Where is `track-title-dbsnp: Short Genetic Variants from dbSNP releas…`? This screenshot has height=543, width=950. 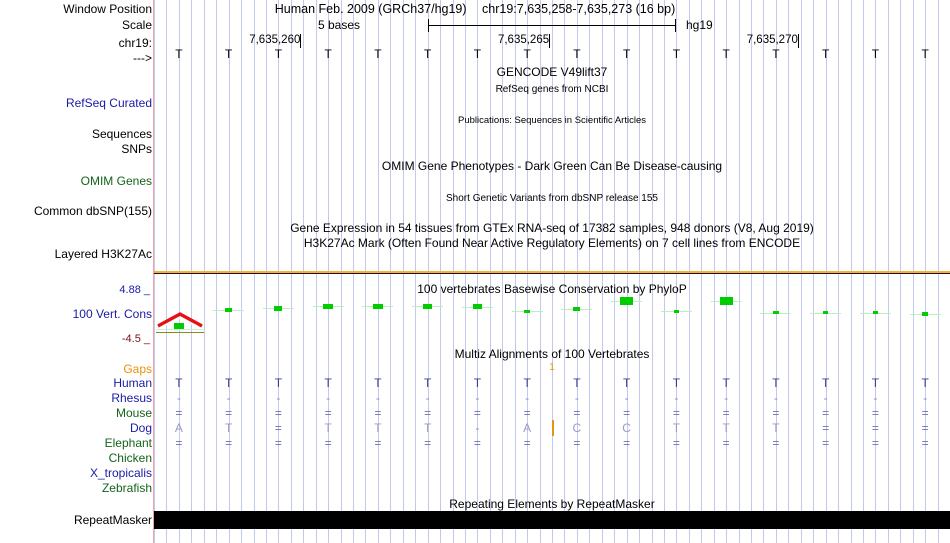 track-title-dbsnp: Short Genetic Variants from dbSNP releas… is located at coordinates (552, 198).